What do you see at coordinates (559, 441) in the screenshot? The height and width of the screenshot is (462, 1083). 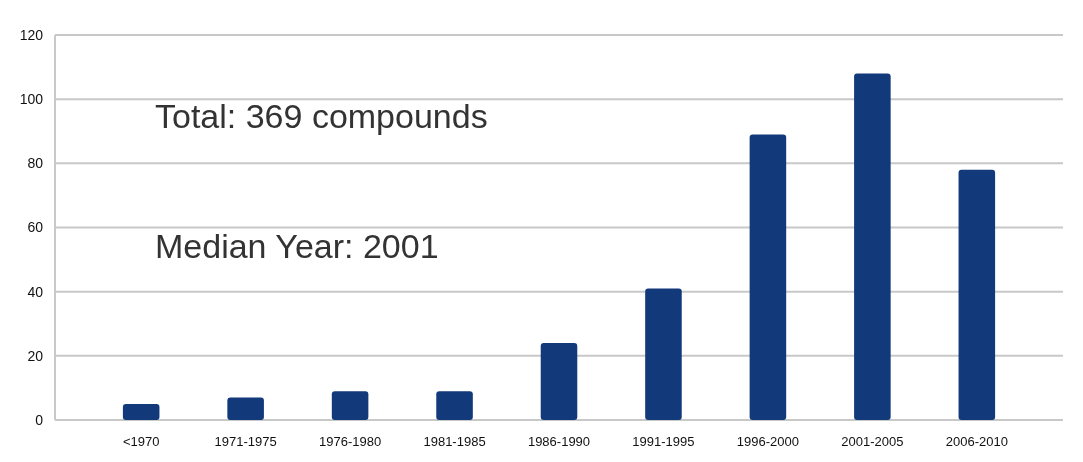 I see `x-tick-label: 1986-1990` at bounding box center [559, 441].